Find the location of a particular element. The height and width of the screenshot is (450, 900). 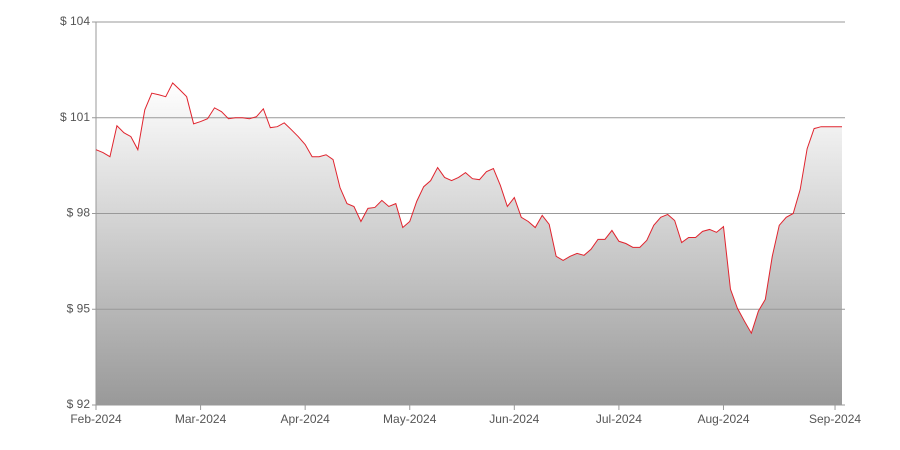

x-tick-label: Aug-2024 is located at coordinates (723, 419).